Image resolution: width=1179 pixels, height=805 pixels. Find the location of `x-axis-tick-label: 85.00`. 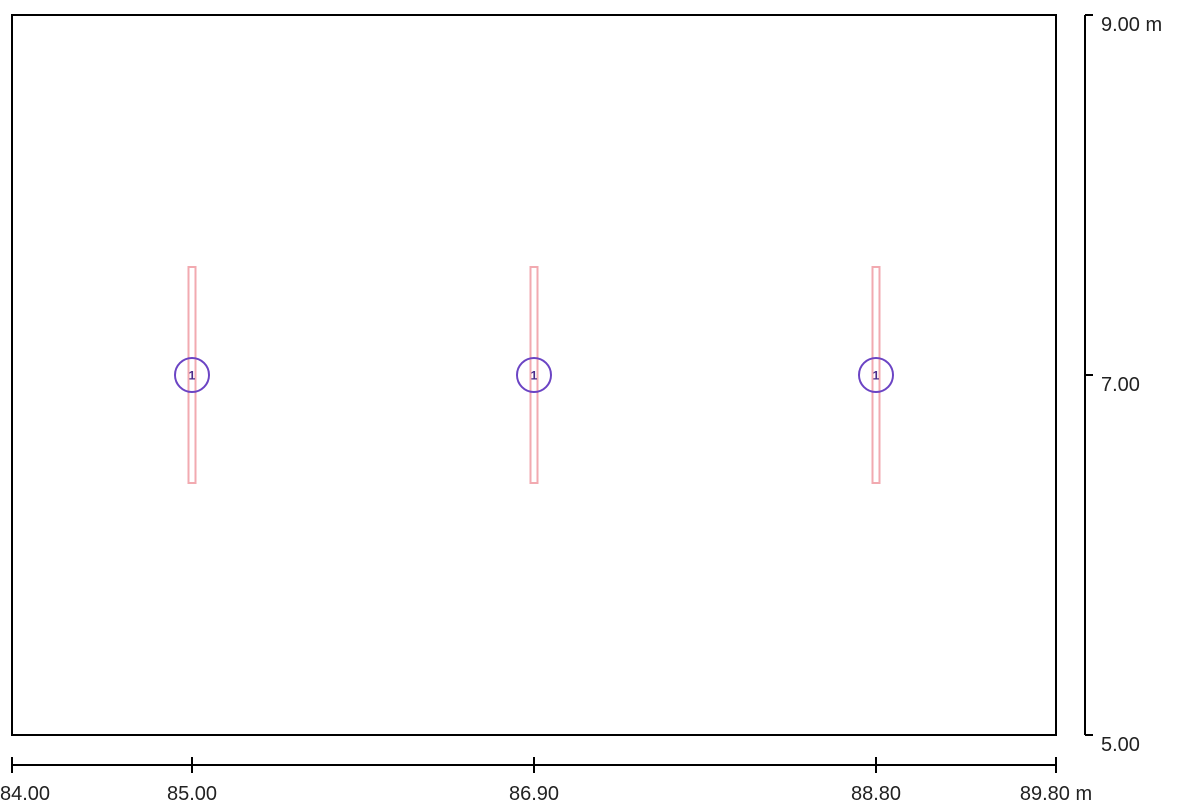

x-axis-tick-label: 85.00 is located at coordinates (192, 794).